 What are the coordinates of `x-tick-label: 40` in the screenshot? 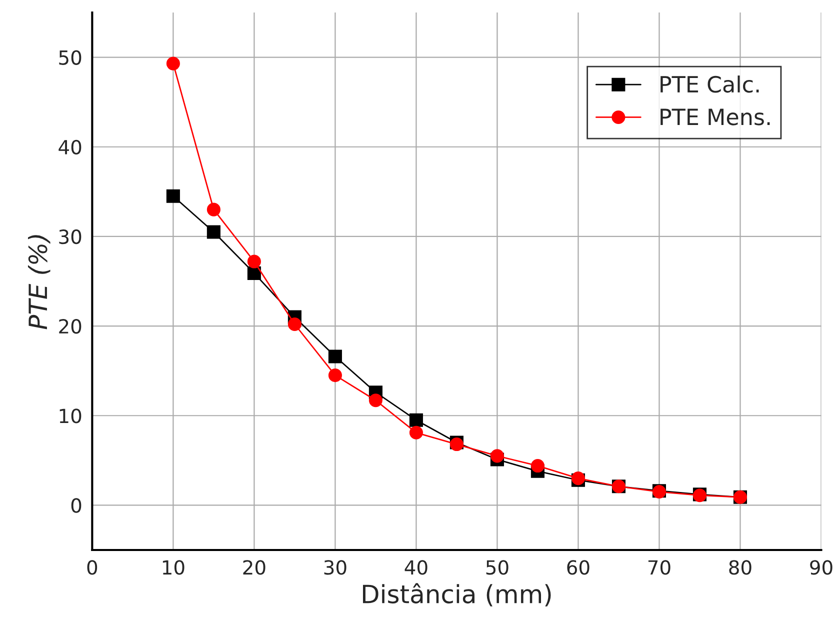 It's located at (416, 567).